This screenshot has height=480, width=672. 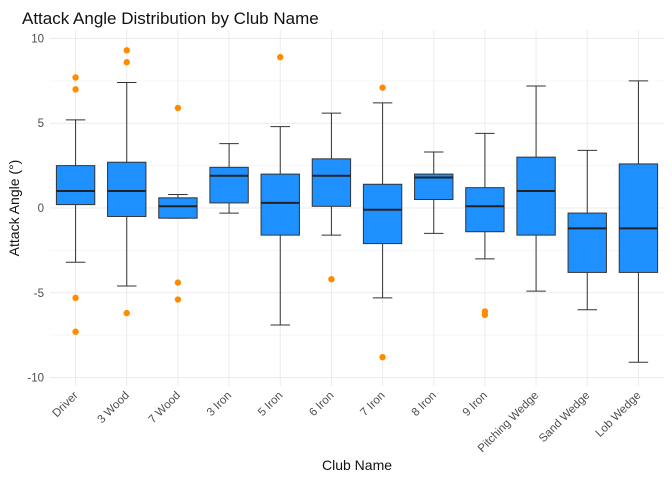 I want to click on x-tick-label: 5 Iron, so click(x=270, y=404).